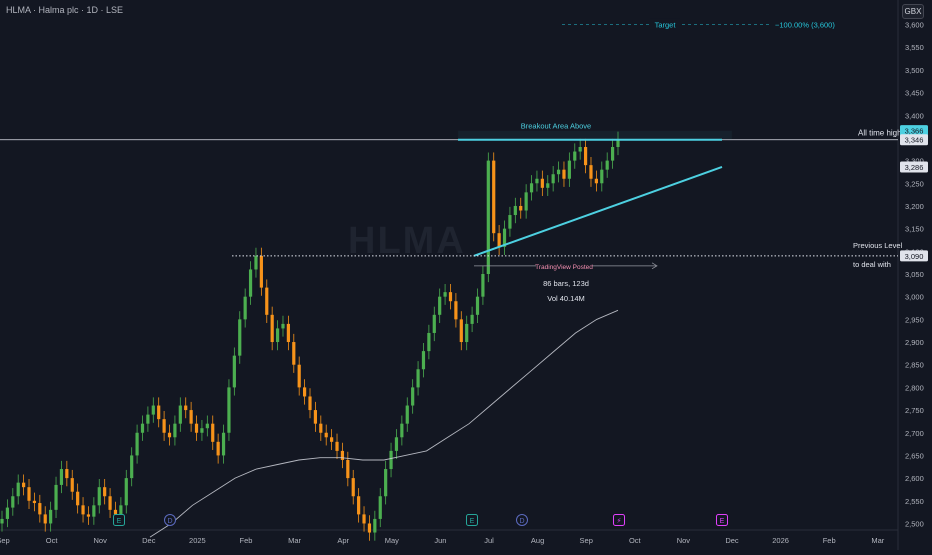 Image resolution: width=932 pixels, height=555 pixels. I want to click on currency-button: GBX, so click(913, 11).